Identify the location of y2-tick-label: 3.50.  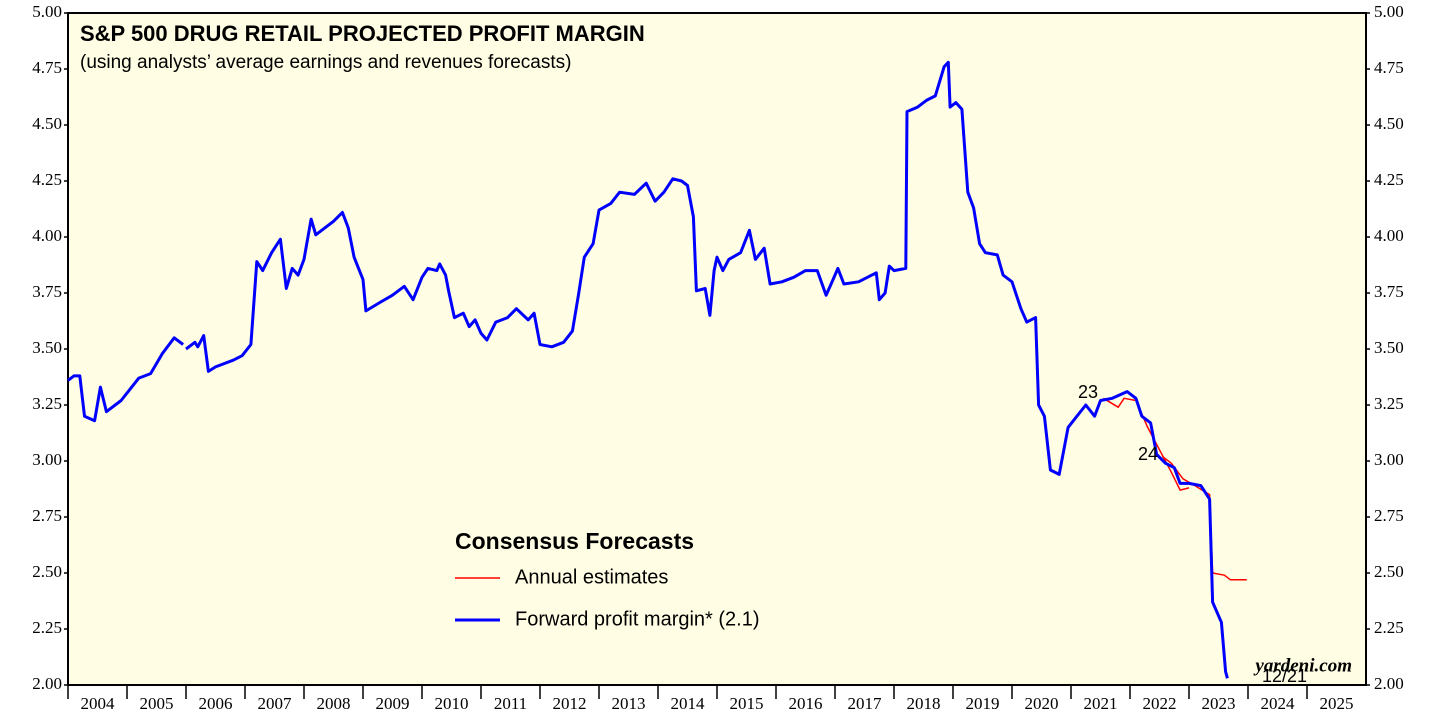
(1389, 347).